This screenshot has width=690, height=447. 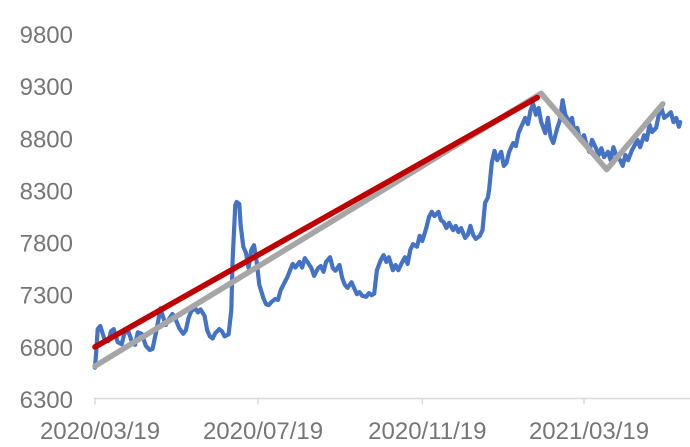 What do you see at coordinates (46, 87) in the screenshot?
I see `y-axis-tick-label: 9300` at bounding box center [46, 87].